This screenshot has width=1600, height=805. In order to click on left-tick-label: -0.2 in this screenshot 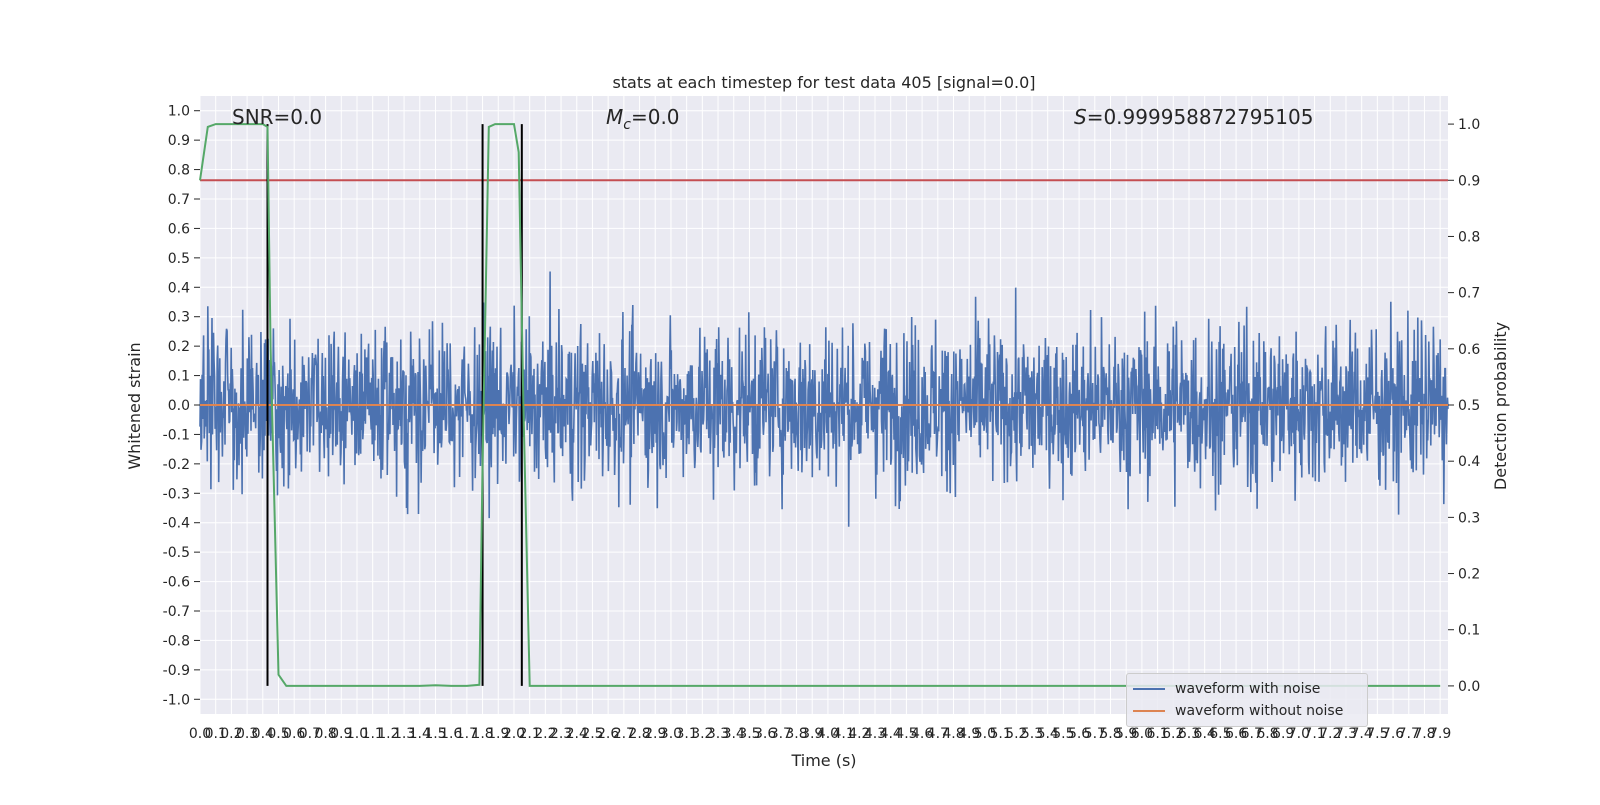, I will do `click(176, 465)`.